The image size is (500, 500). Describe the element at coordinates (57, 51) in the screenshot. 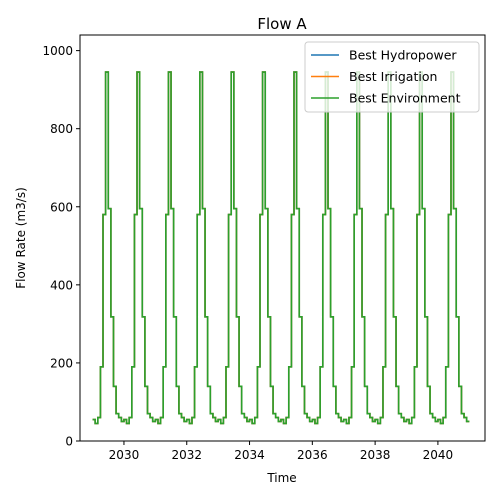

I see `y-tick-label: 1000` at that location.